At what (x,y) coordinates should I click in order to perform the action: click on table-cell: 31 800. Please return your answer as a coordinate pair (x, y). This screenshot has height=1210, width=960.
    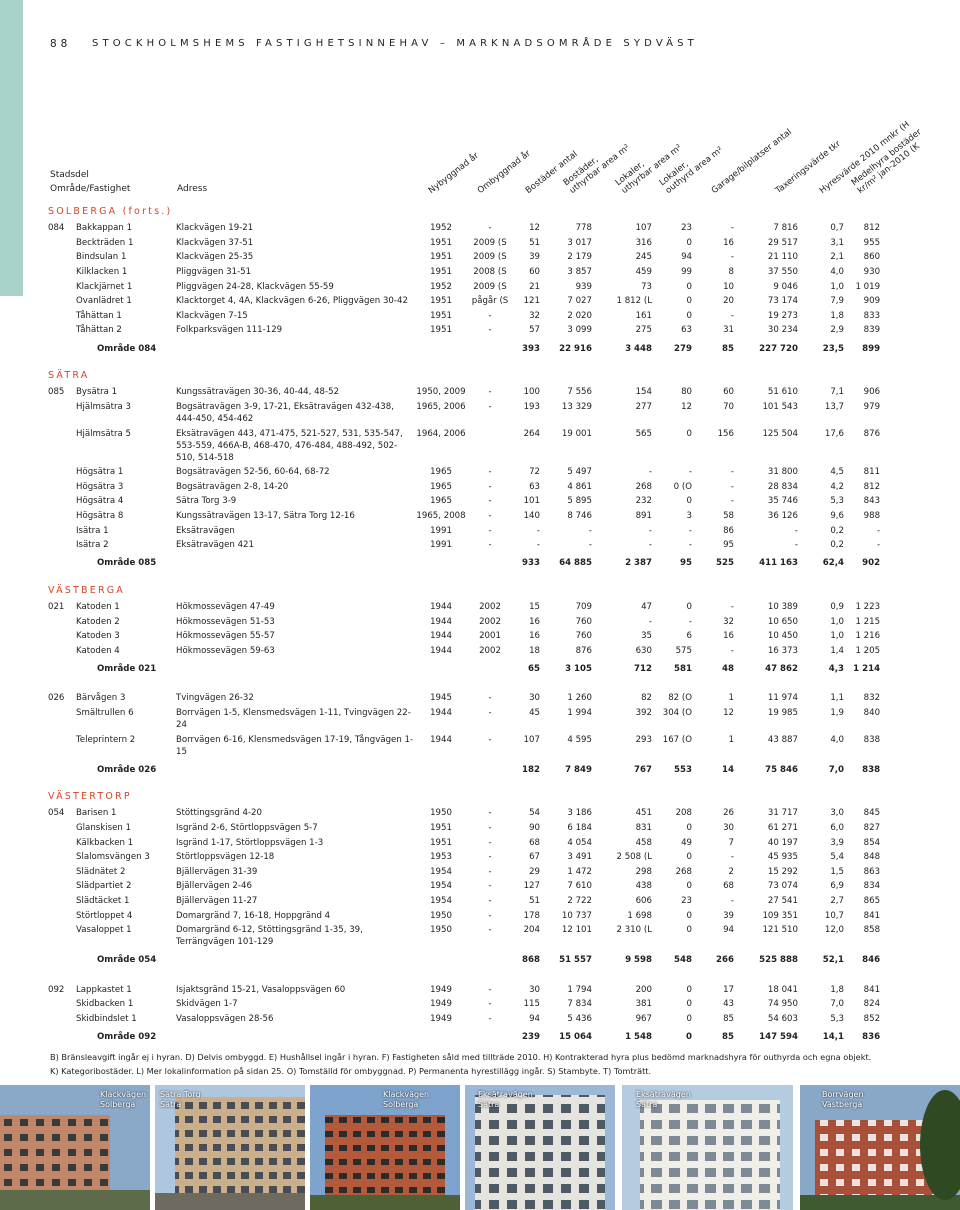
    Looking at the image, I should click on (782, 472).